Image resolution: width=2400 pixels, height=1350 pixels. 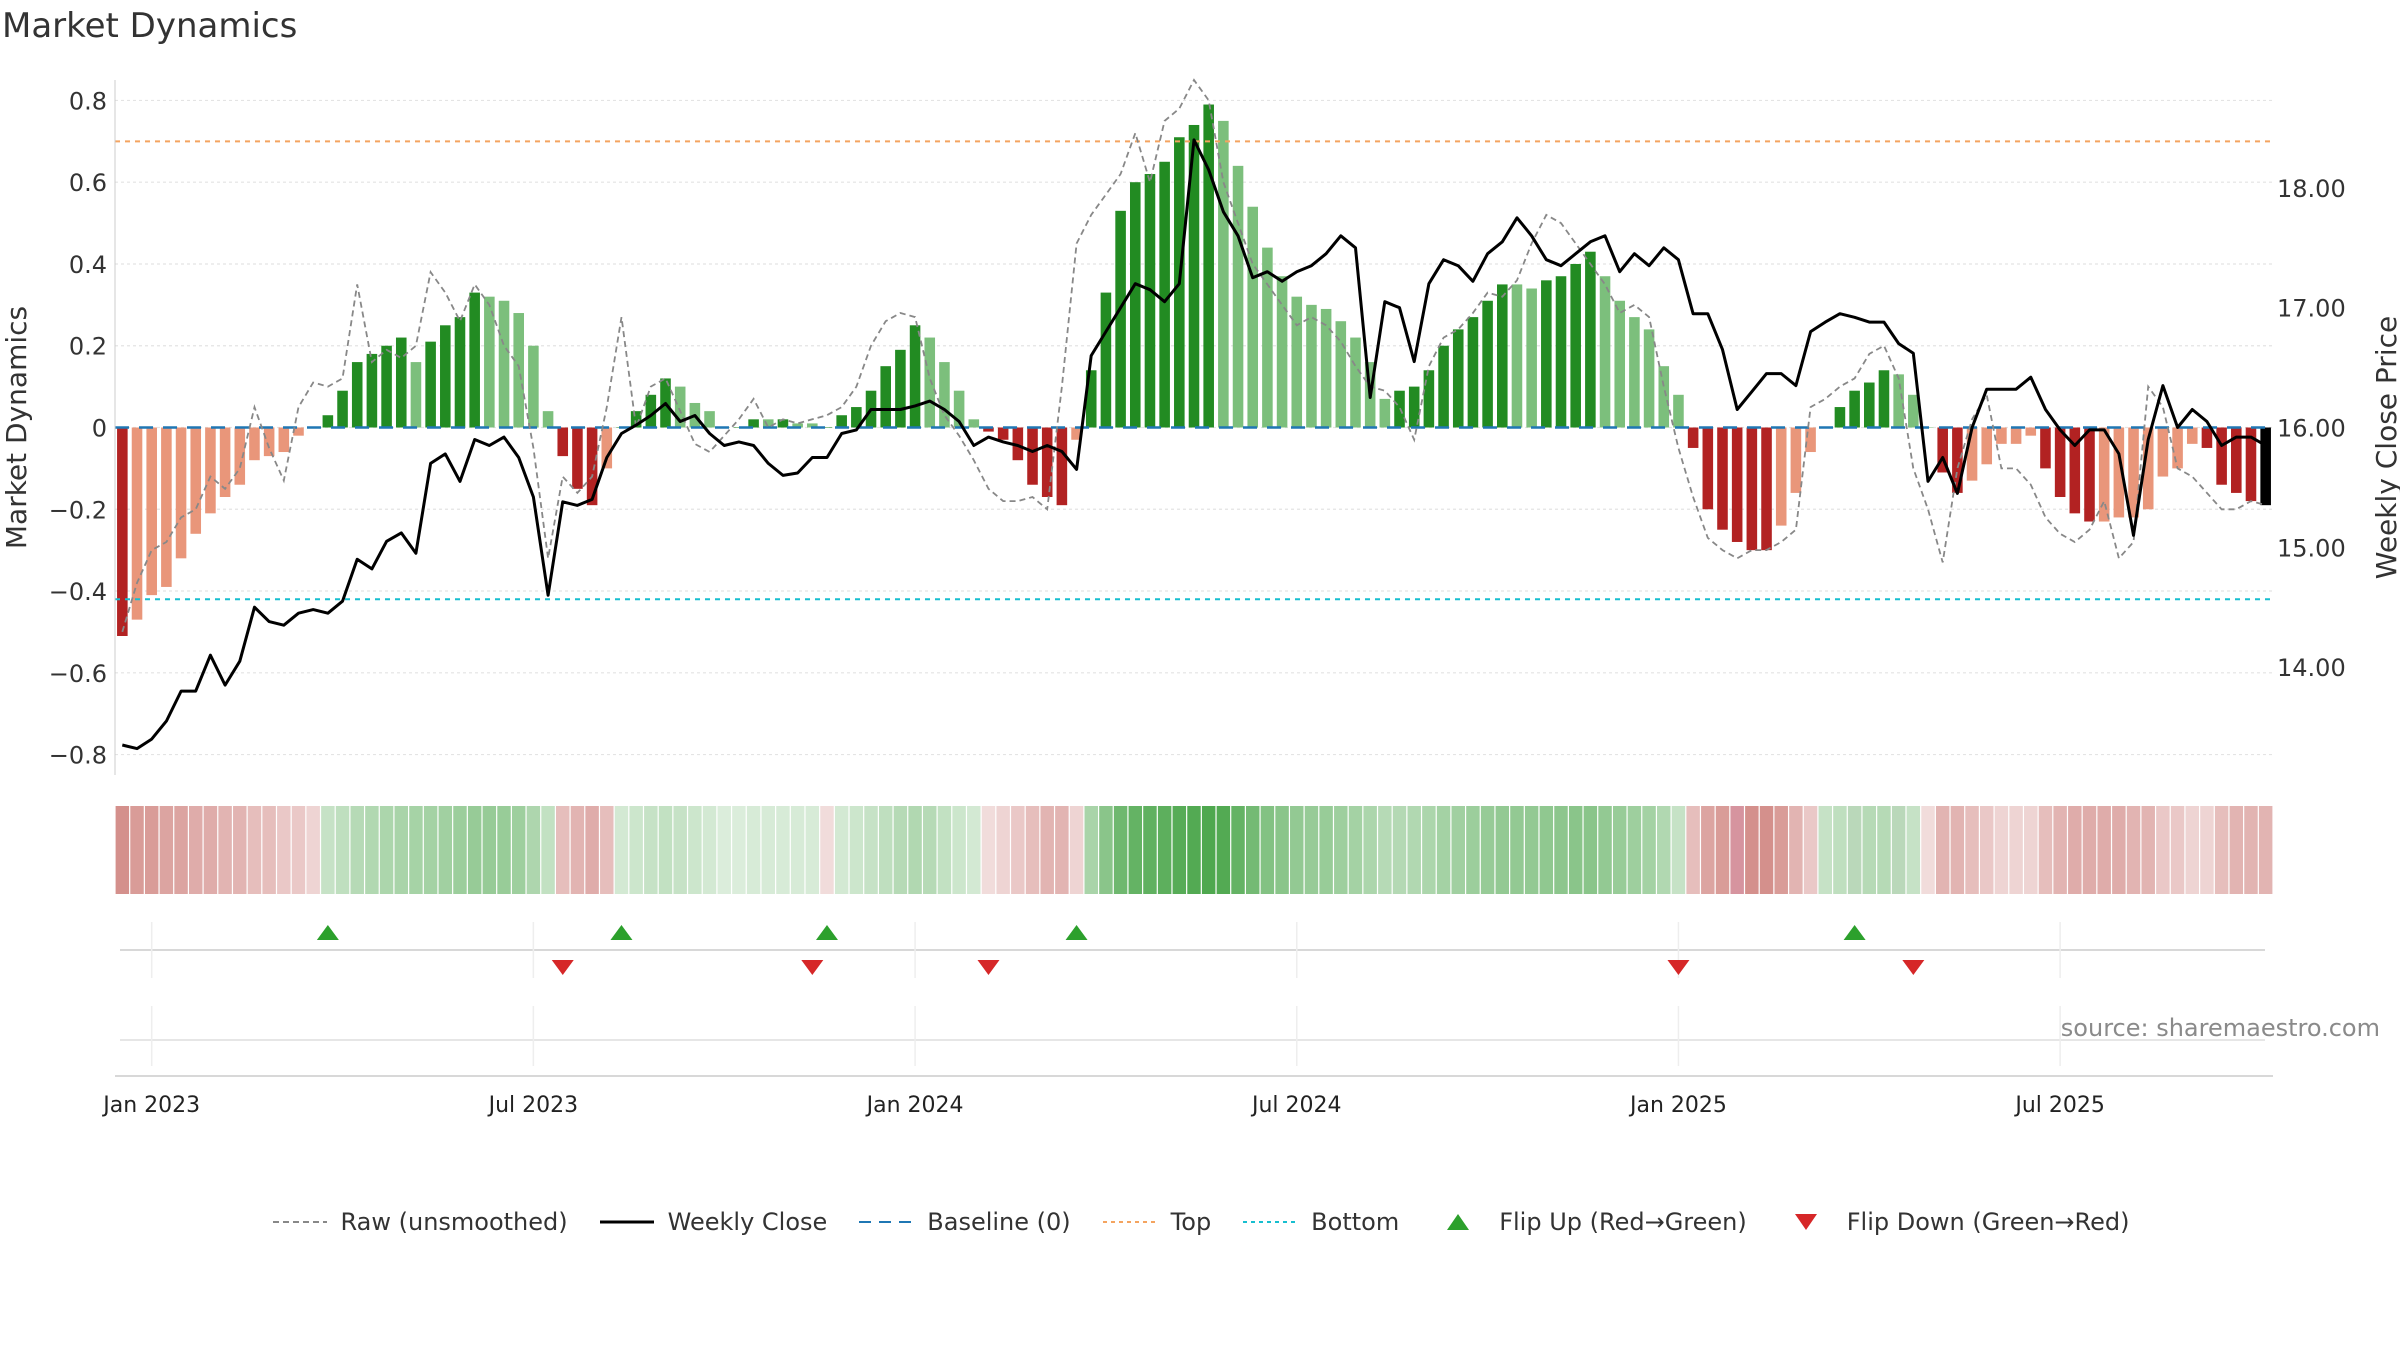 What do you see at coordinates (1677, 1105) in the screenshot?
I see `x-tick-label: Jan 2025` at bounding box center [1677, 1105].